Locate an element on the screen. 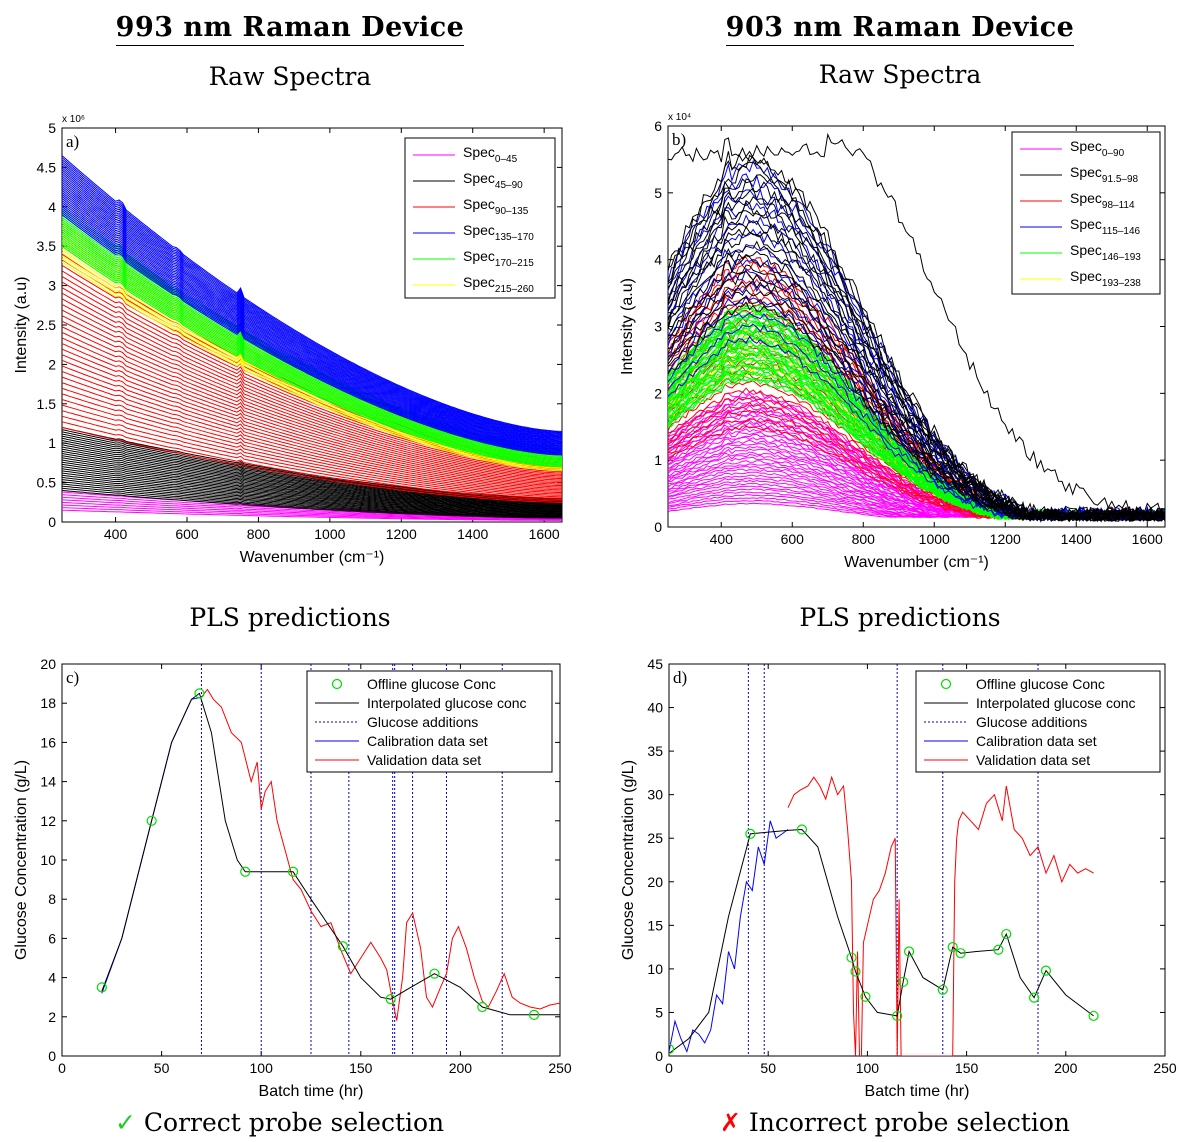  y-tick-label: 3.5 is located at coordinates (47, 246).